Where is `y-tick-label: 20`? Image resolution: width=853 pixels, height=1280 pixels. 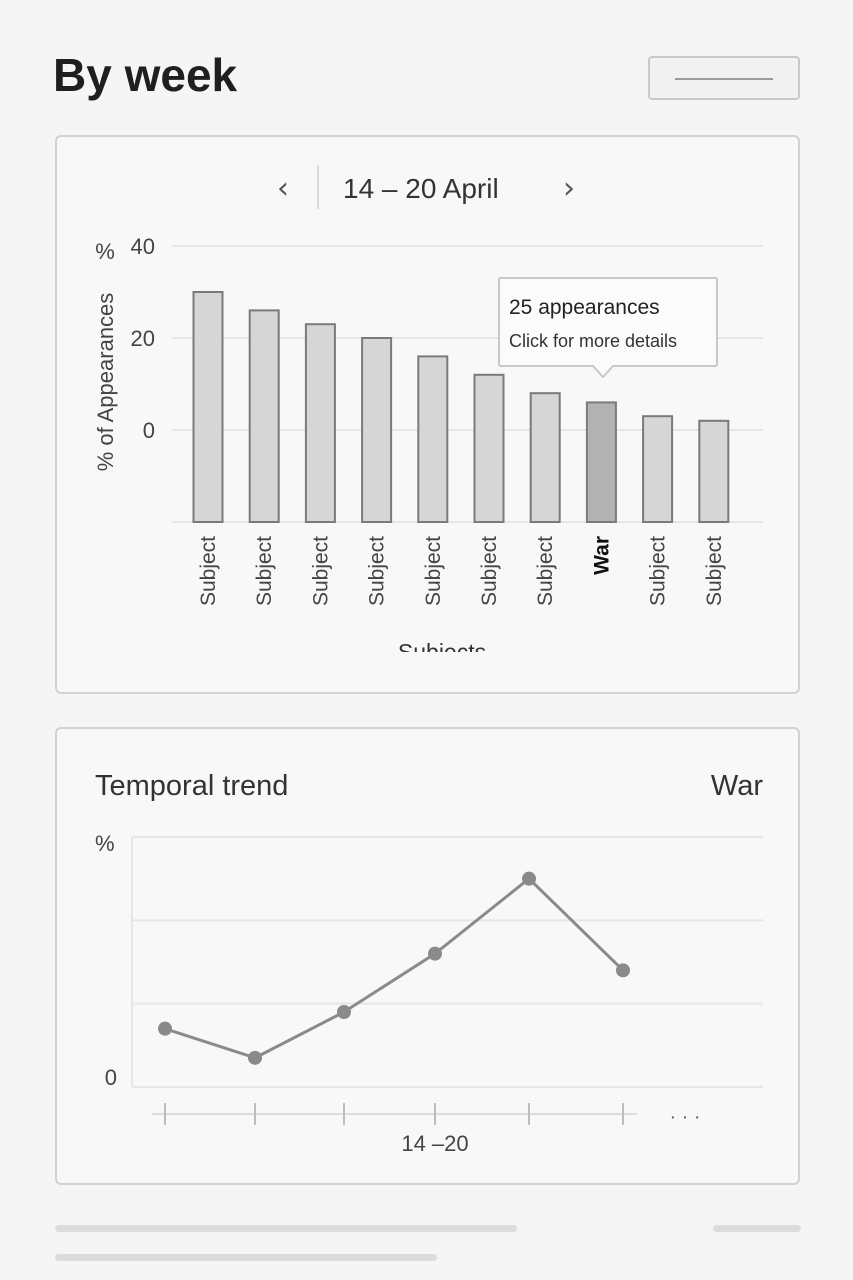 y-tick-label: 20 is located at coordinates (143, 338).